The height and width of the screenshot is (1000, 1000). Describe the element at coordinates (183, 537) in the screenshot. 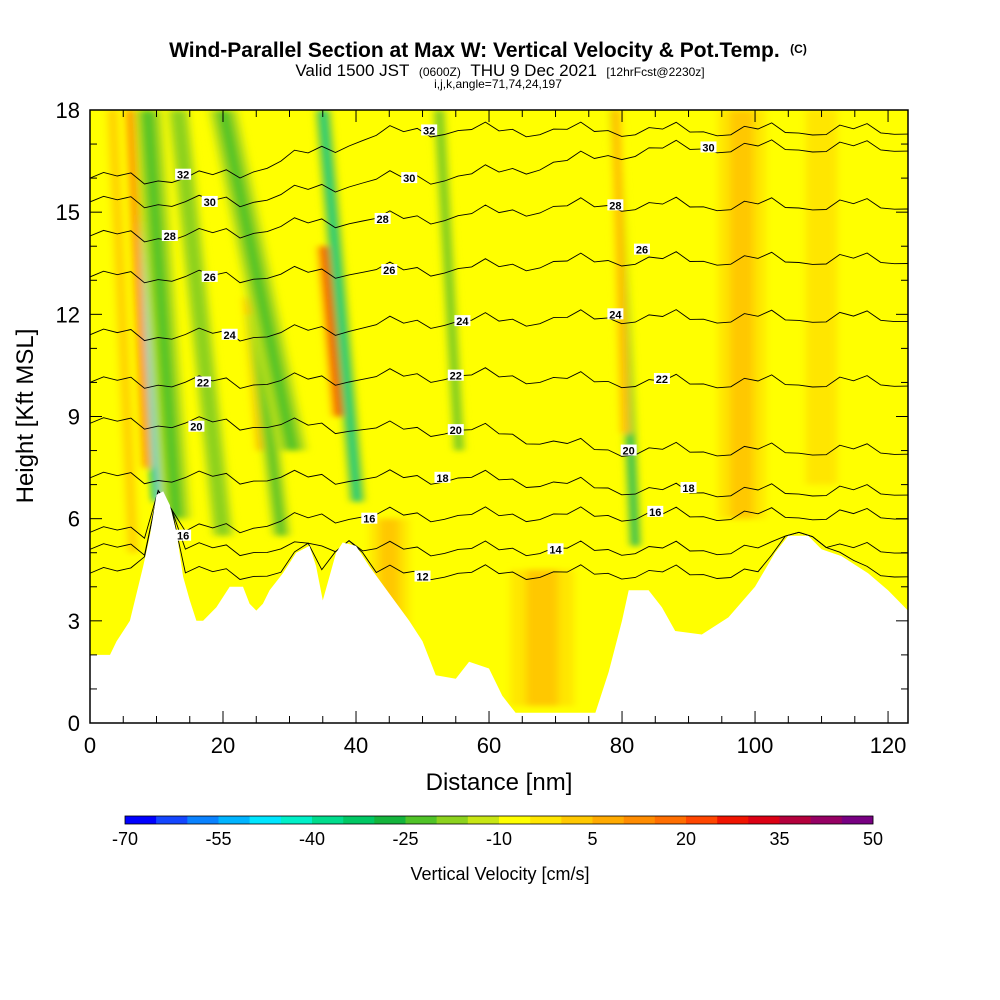

I see `svg-text: 16` at that location.